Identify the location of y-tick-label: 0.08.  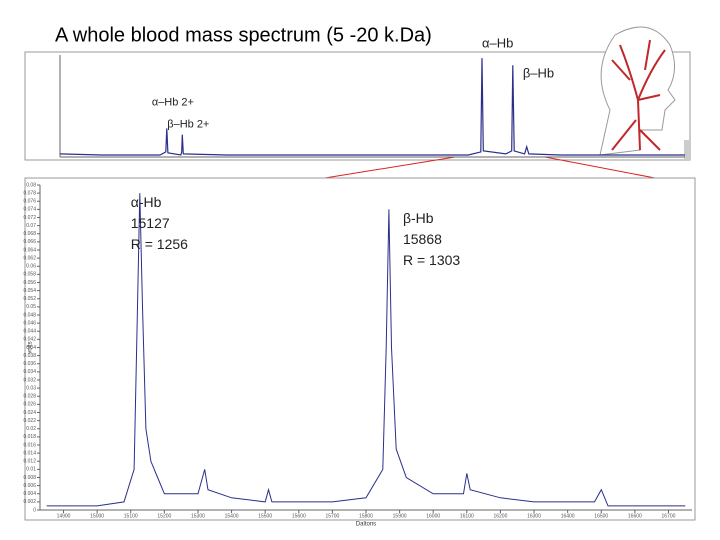
(31, 185).